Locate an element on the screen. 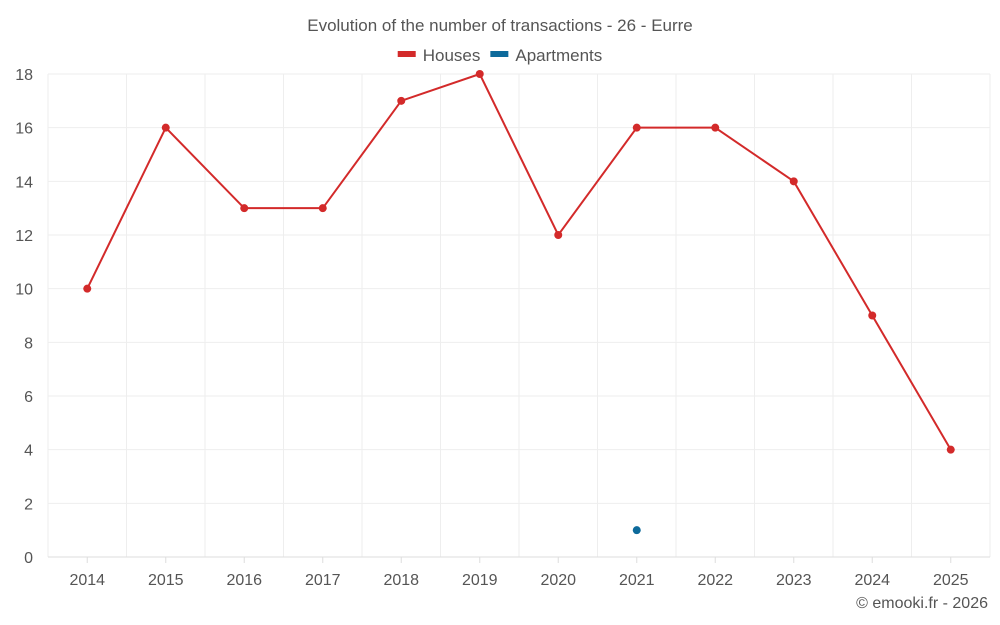 The width and height of the screenshot is (1000, 625). x-tick-label: 2023 is located at coordinates (794, 580).